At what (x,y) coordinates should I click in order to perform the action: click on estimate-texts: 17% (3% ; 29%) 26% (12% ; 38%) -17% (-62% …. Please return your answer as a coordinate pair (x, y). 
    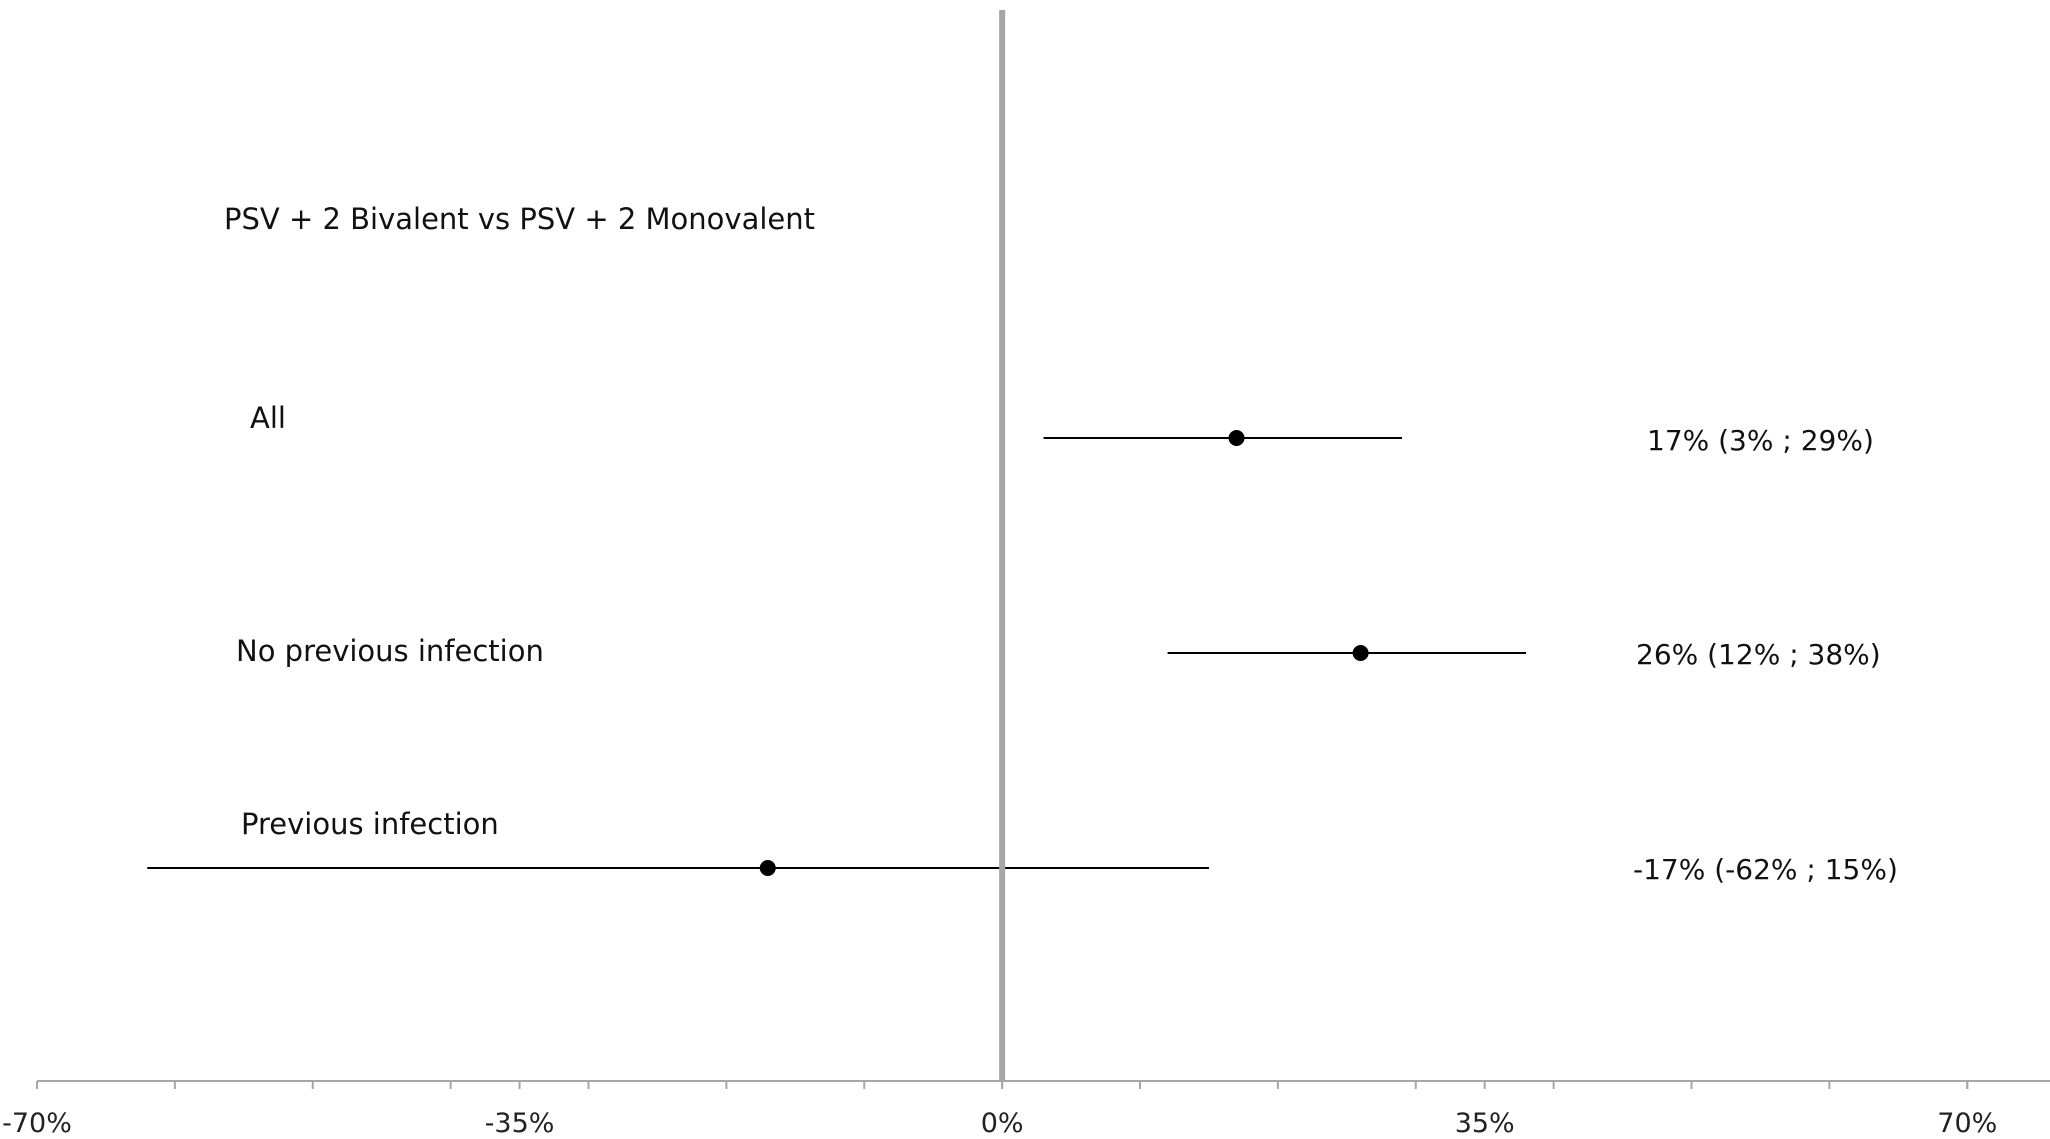
    Looking at the image, I should click on (1765, 655).